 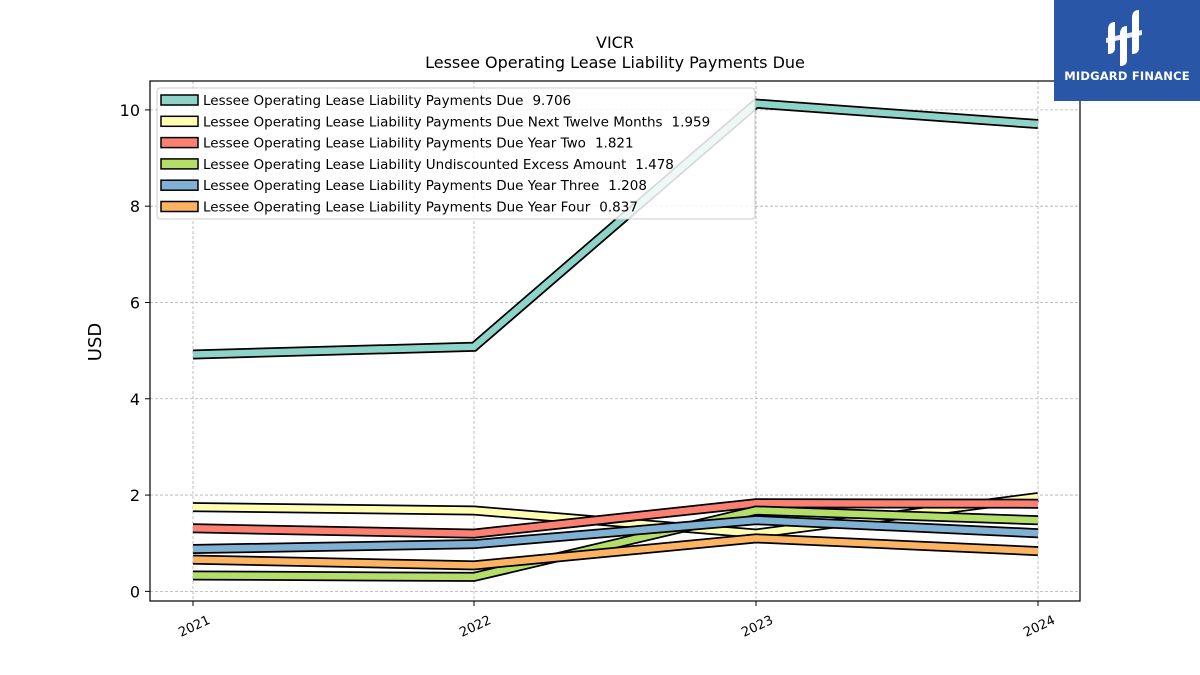 What do you see at coordinates (614, 144) in the screenshot?
I see `legend-series-value: 1.821` at bounding box center [614, 144].